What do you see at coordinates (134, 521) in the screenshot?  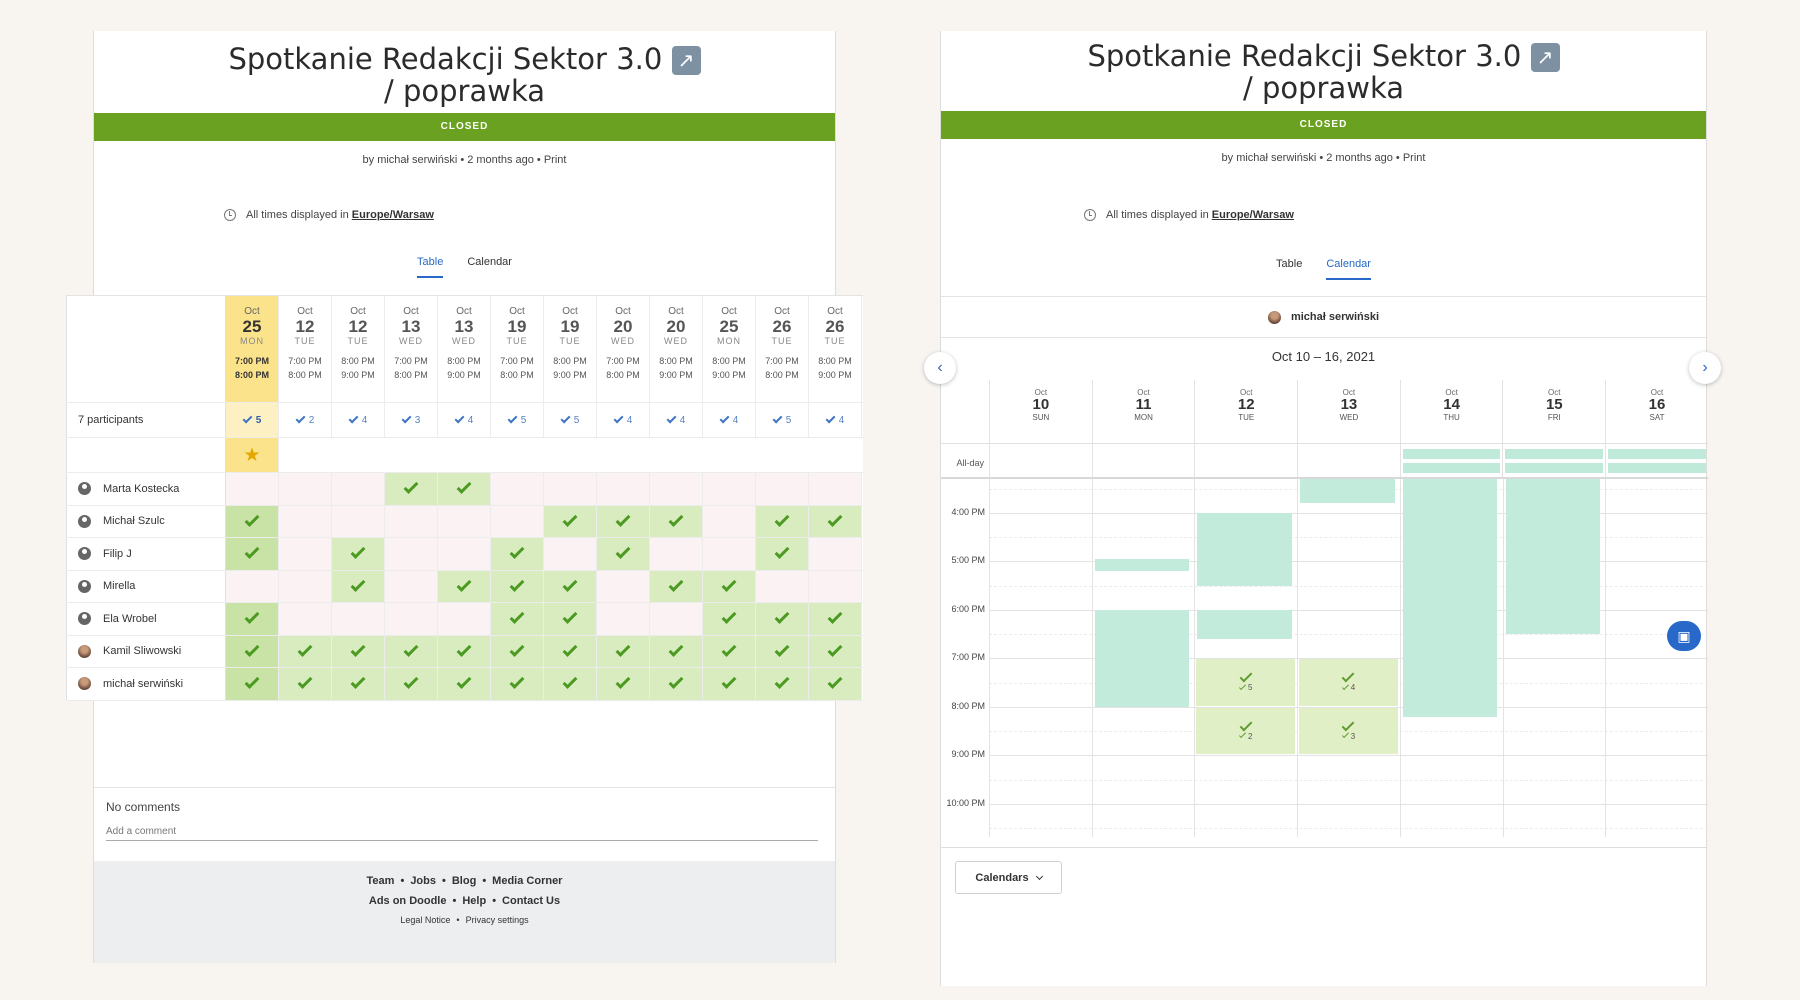 I see `participant-name: Michał Szulc` at bounding box center [134, 521].